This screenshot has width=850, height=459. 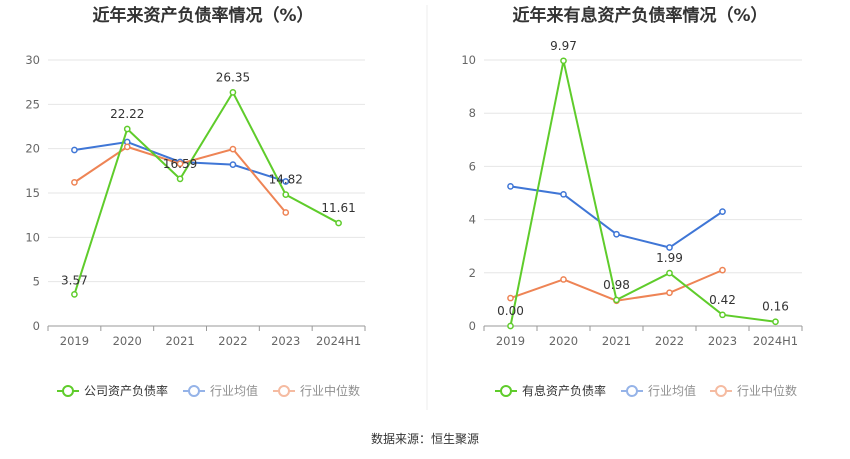 What do you see at coordinates (126, 390) in the screenshot?
I see `legend-label: 公司资产负债率` at bounding box center [126, 390].